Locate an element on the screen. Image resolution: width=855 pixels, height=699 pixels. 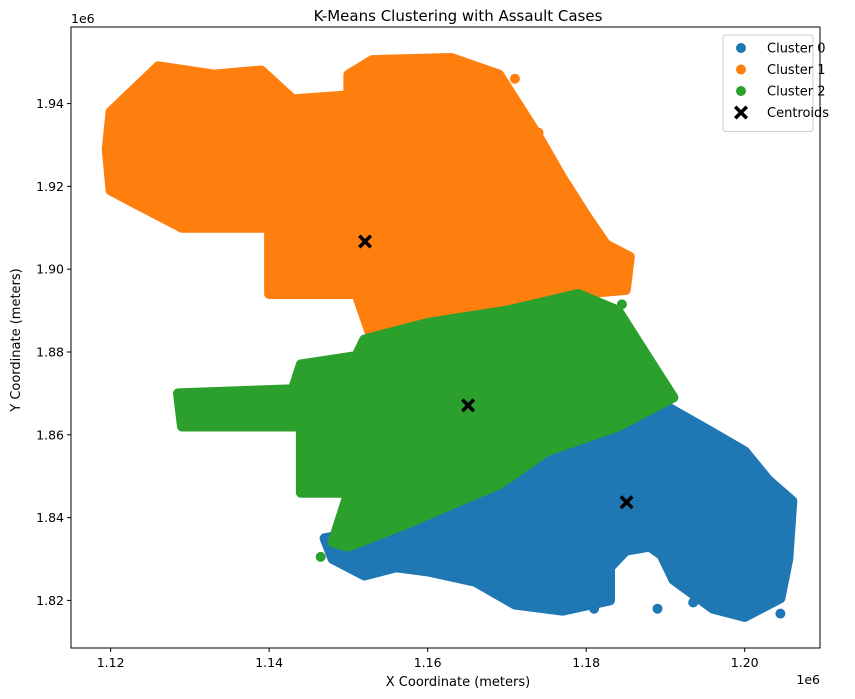
y-tick-label: 1.92 is located at coordinates (50, 186).